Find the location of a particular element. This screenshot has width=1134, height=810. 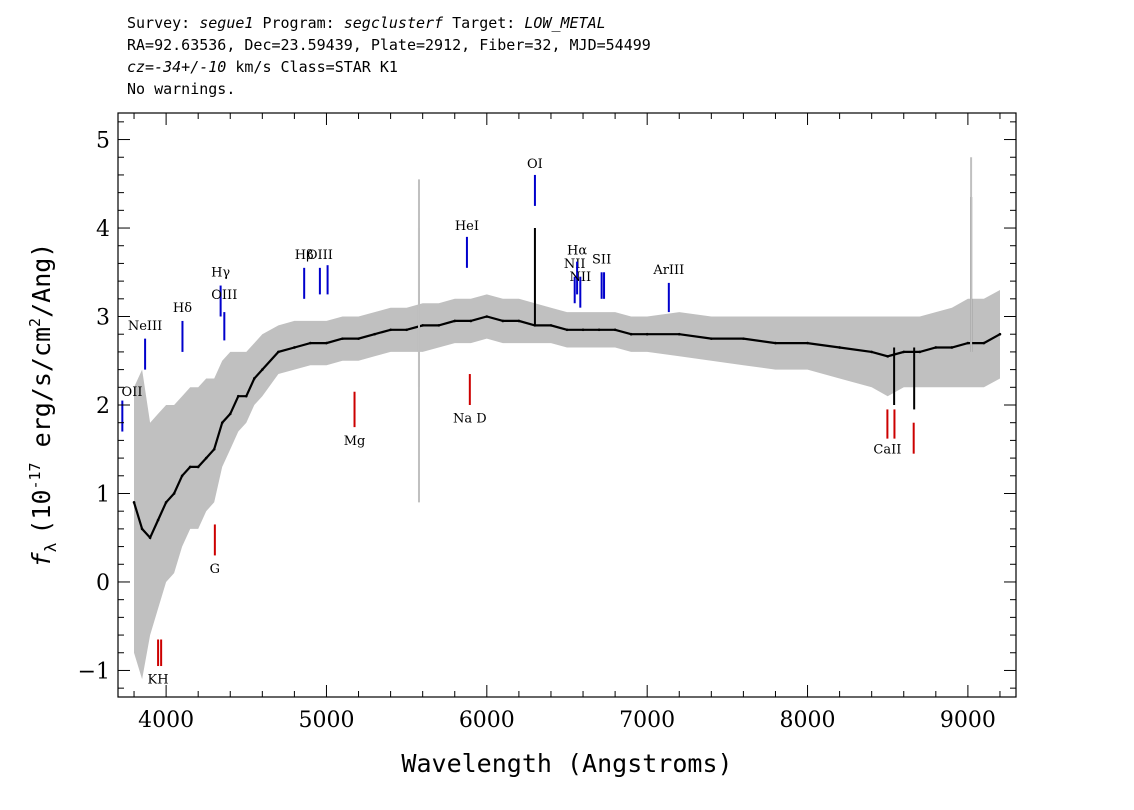

emission-line-label: Hα is located at coordinates (577, 251).